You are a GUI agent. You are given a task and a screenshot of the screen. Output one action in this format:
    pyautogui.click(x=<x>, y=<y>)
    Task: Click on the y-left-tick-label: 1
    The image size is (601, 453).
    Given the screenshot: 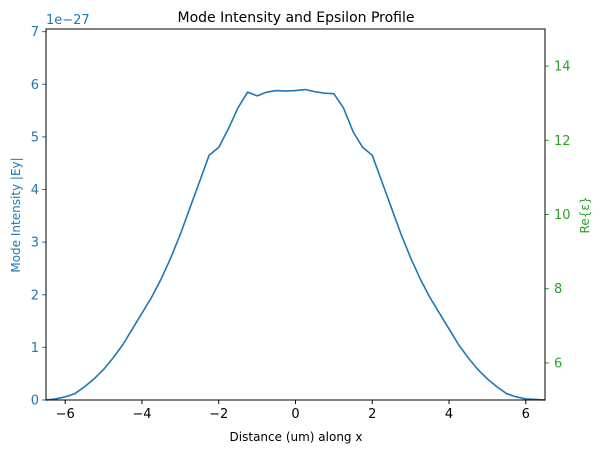 What is the action you would take?
    pyautogui.click(x=35, y=348)
    